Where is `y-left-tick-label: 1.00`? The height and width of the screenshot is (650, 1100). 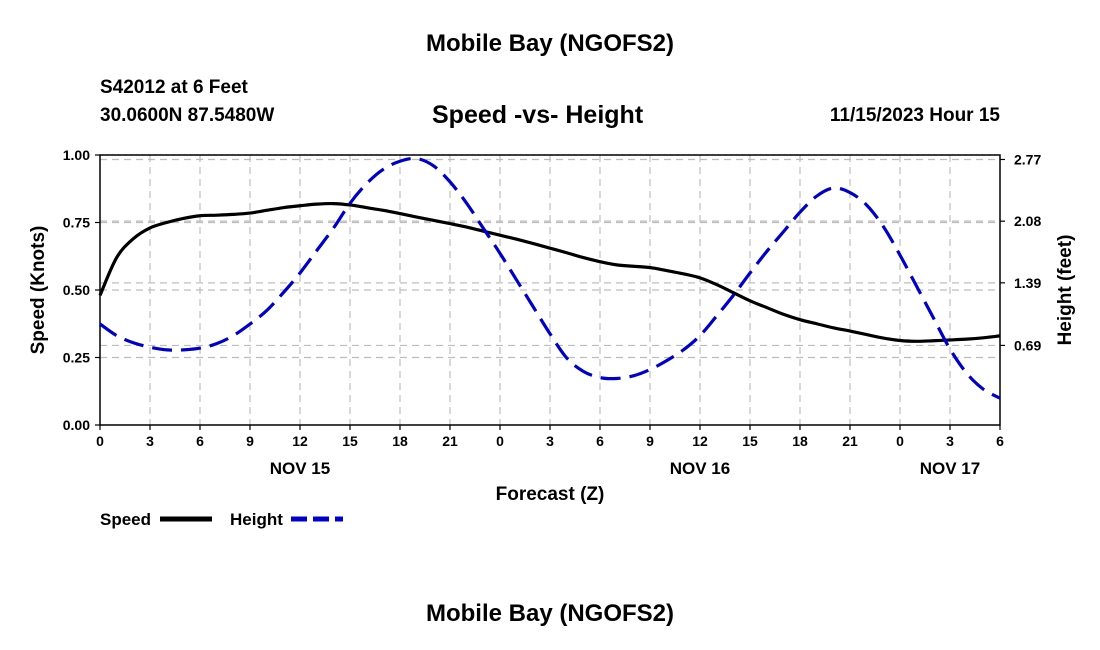
y-left-tick-label: 1.00 is located at coordinates (76, 155).